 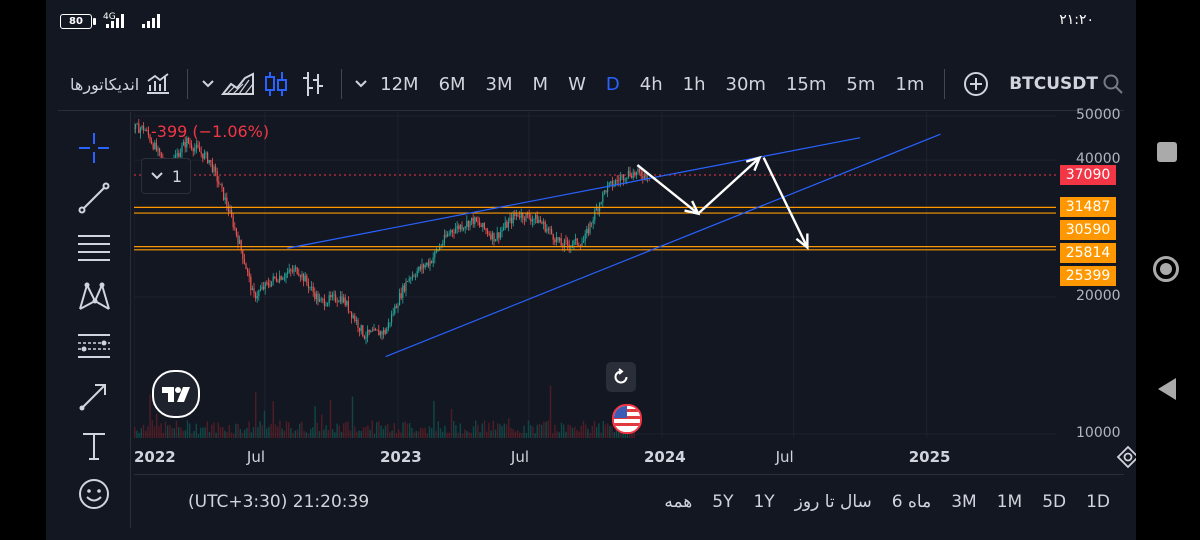 I want to click on interval-12m: 12M, so click(x=399, y=84).